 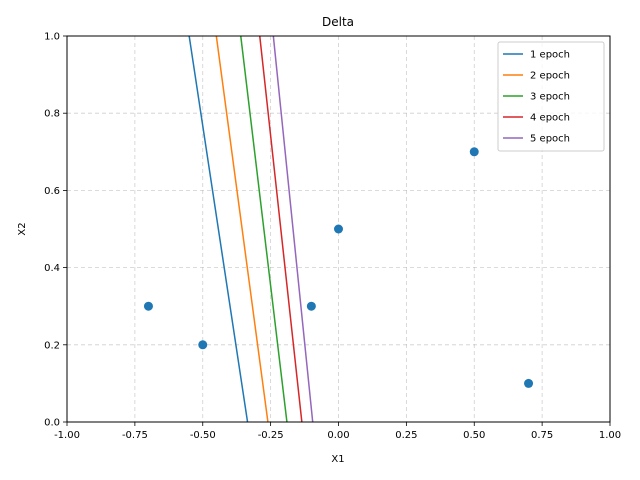 What do you see at coordinates (474, 435) in the screenshot?
I see `x-tick-label: 0.50` at bounding box center [474, 435].